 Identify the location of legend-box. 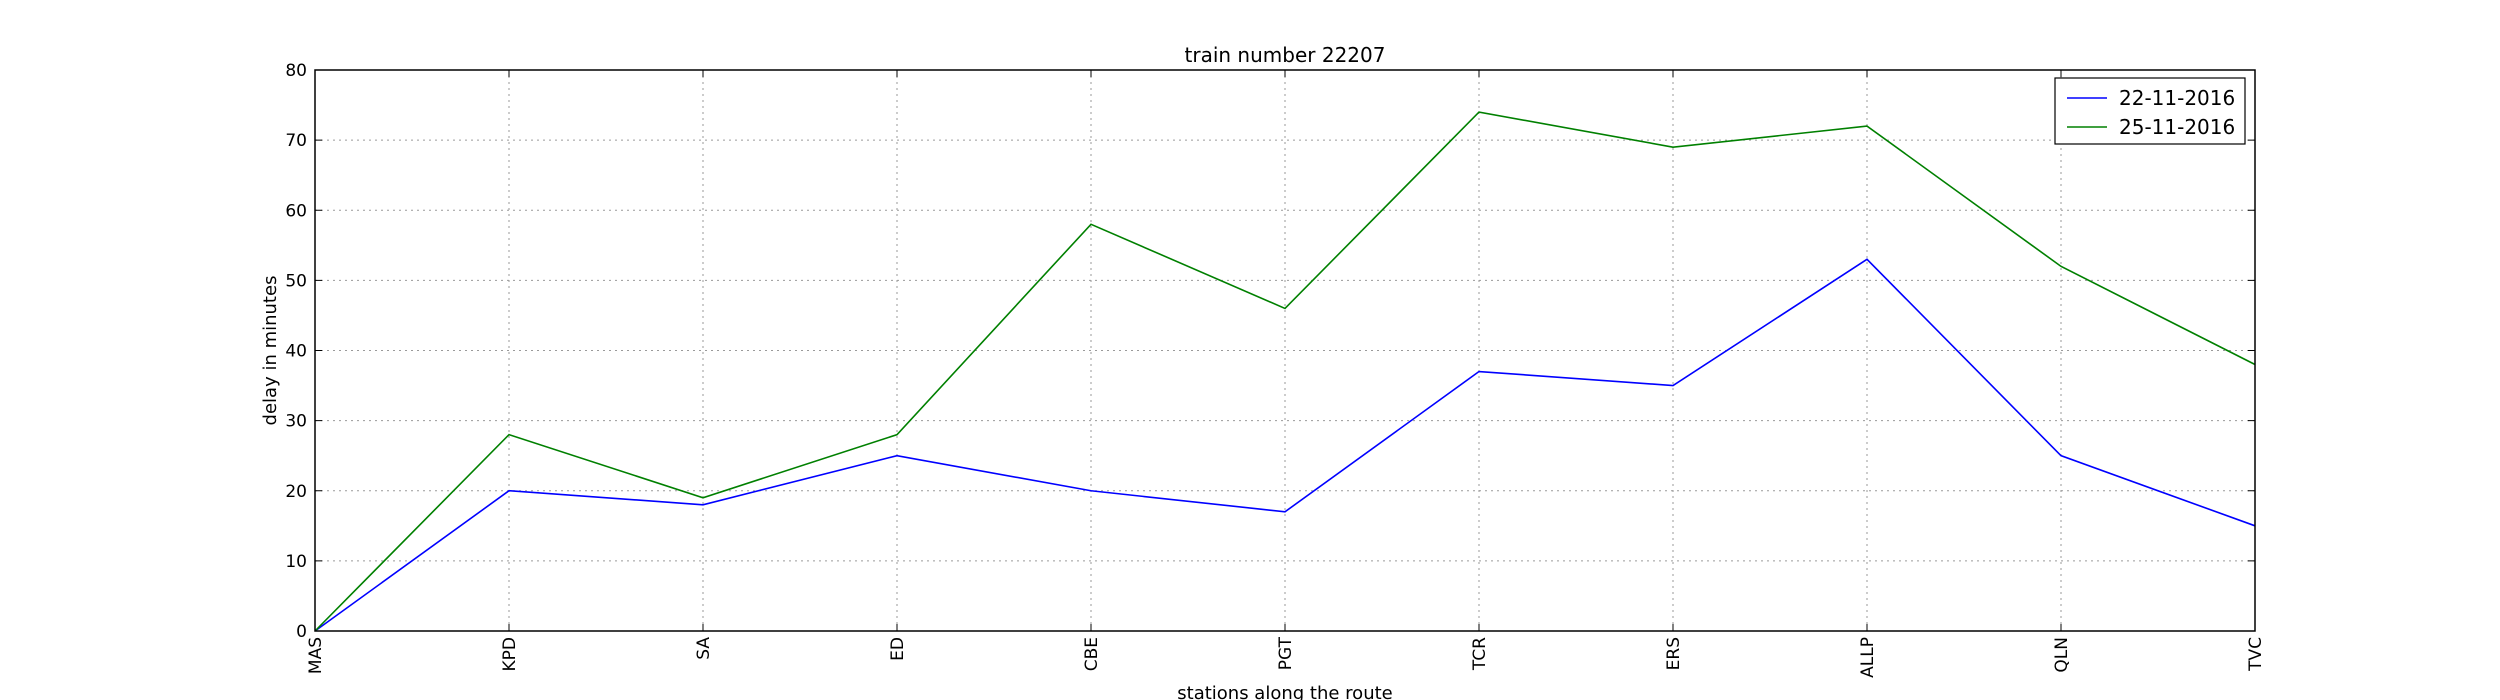
(2150, 111).